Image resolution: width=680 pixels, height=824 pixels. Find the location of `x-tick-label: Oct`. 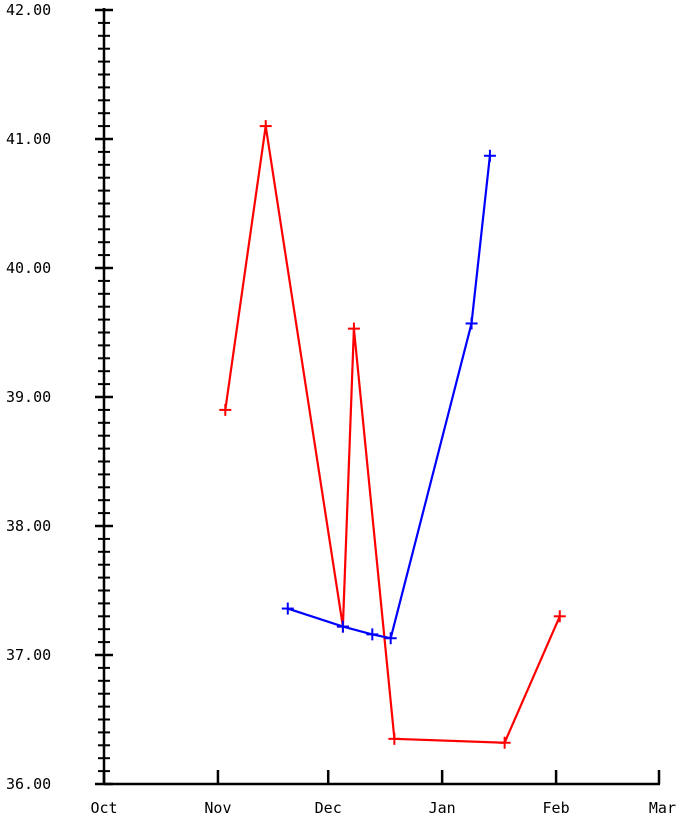

x-tick-label: Oct is located at coordinates (103, 808).